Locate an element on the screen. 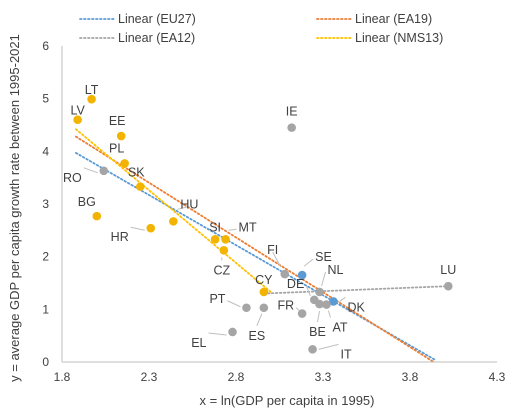  label-at: AT is located at coordinates (339, 328).